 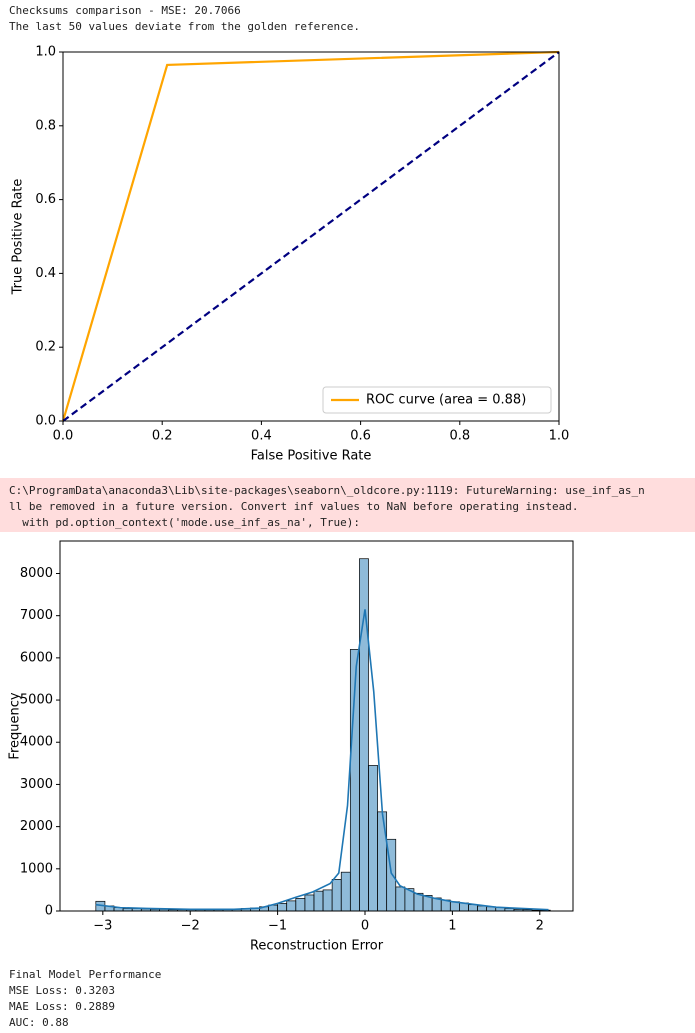 I want to click on y-tick-label: 1000, so click(x=36, y=868).